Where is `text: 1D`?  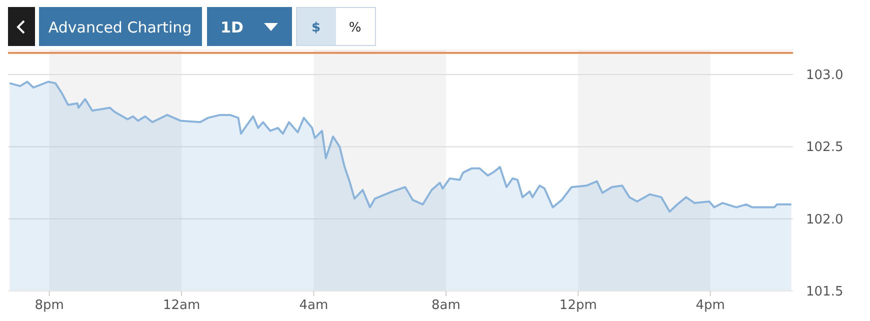
text: 1D is located at coordinates (232, 27).